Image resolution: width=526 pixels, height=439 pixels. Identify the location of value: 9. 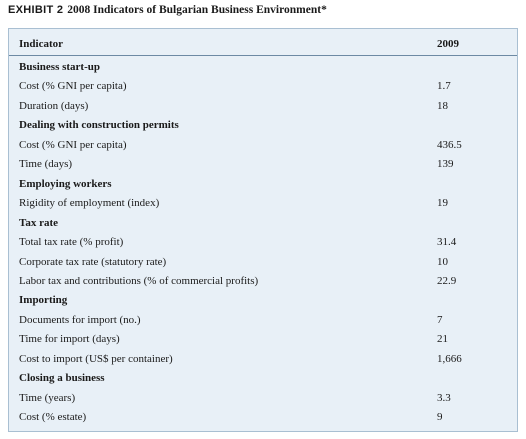
(440, 417).